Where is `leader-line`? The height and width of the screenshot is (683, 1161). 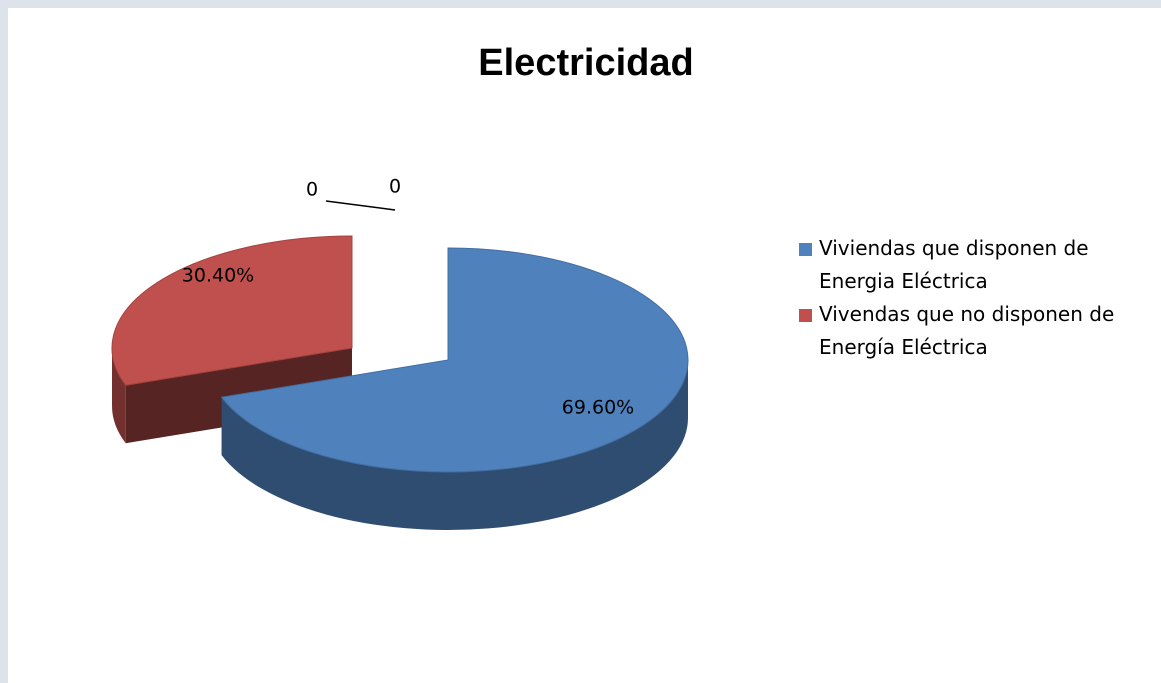
leader-line is located at coordinates (360, 205).